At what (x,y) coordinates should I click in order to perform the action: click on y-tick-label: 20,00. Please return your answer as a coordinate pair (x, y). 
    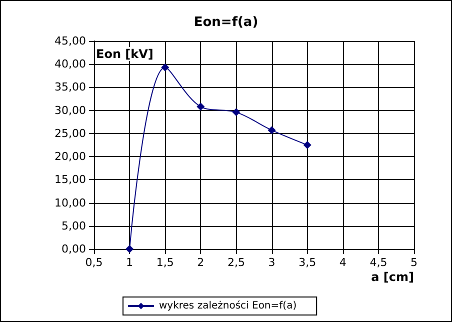
    Looking at the image, I should click on (70, 157).